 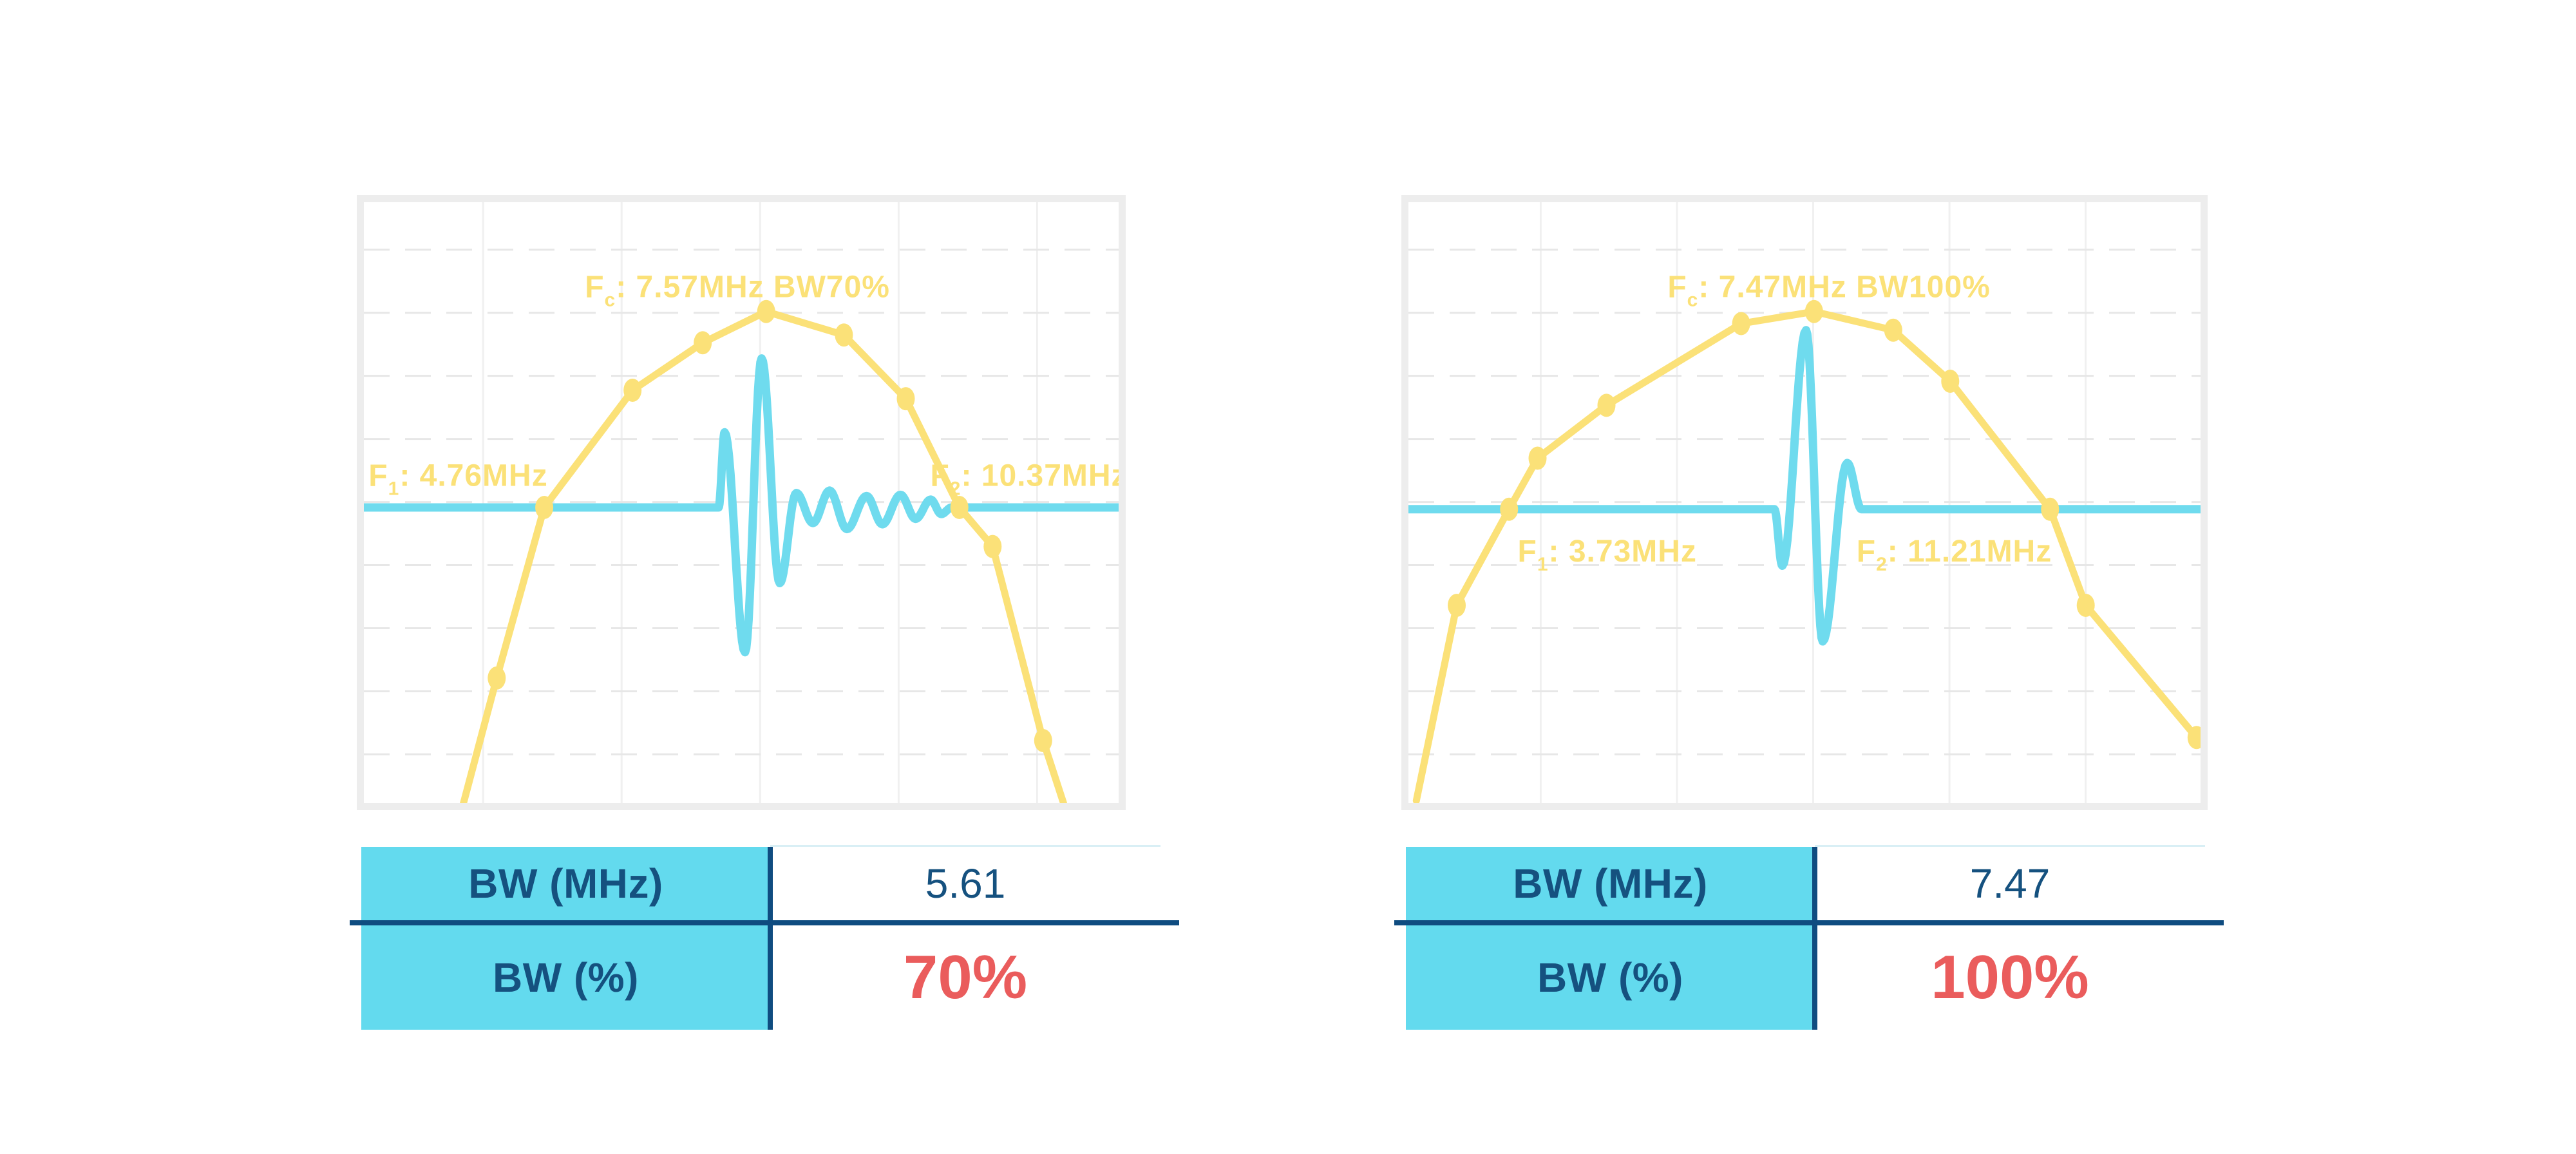 I want to click on bw-pct-value: 100%, so click(x=2010, y=977).